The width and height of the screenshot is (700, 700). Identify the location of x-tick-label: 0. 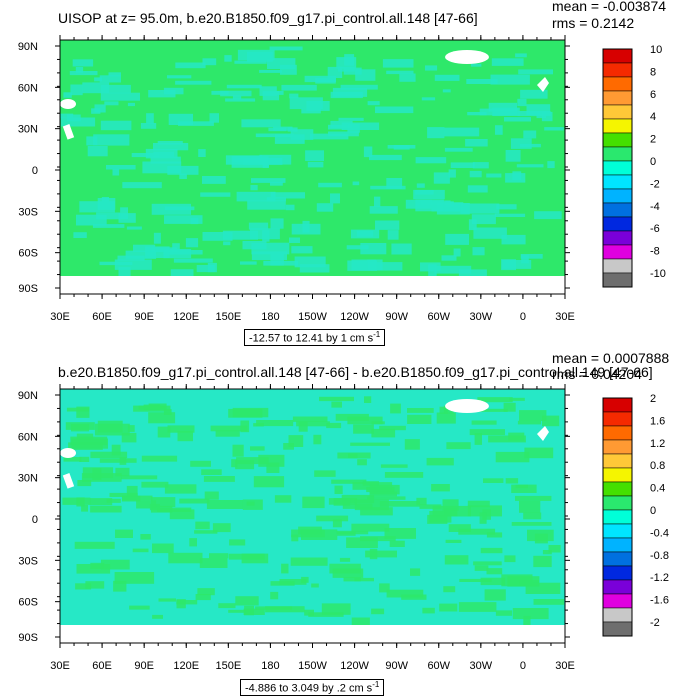
(523, 666).